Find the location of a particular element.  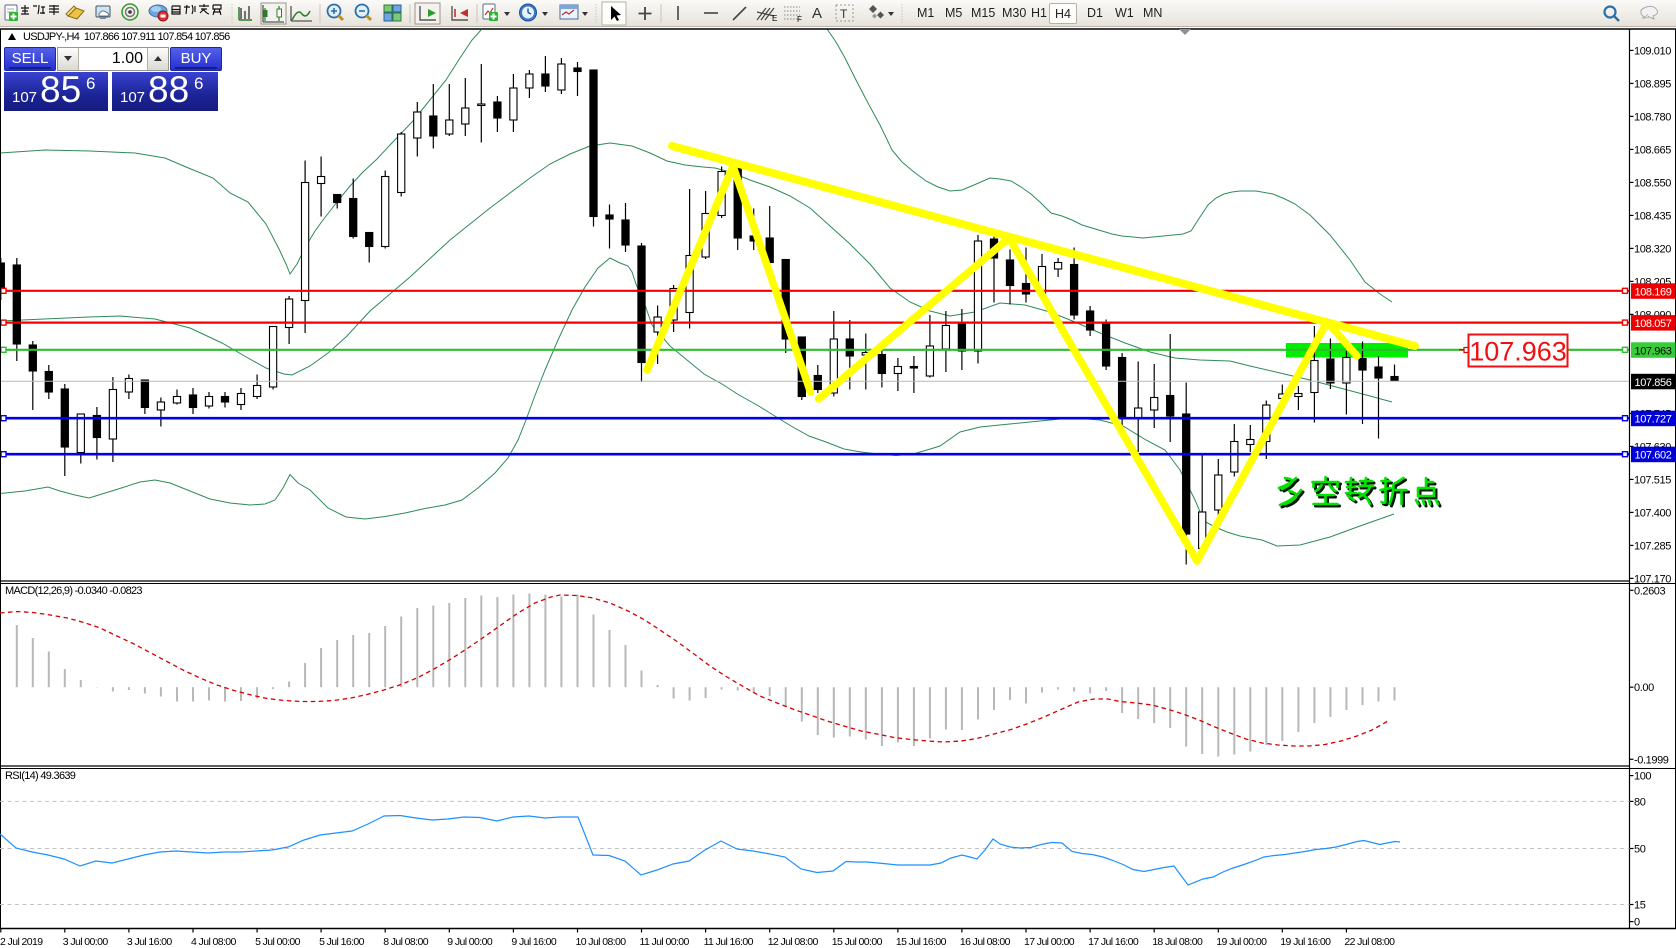

svg-text: 17 Jul 16:00 is located at coordinates (1113, 942).